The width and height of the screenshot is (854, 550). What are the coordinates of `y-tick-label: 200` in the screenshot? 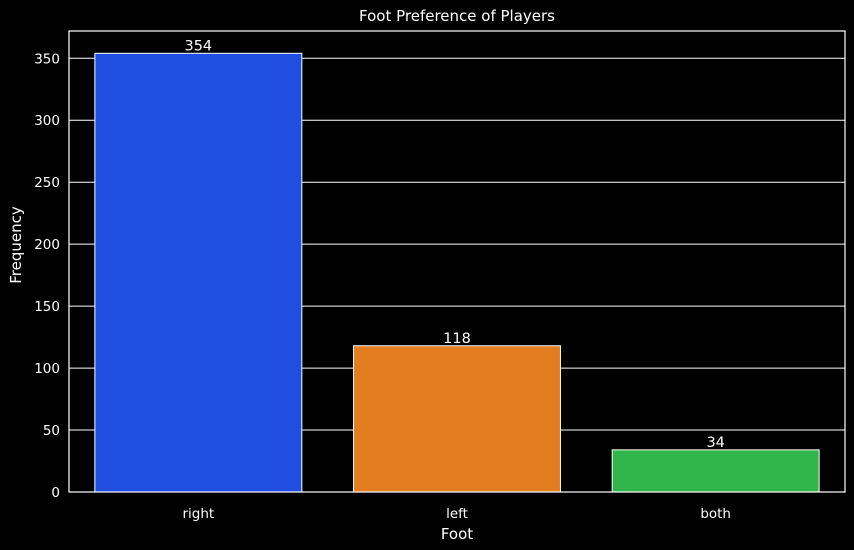 It's located at (47, 245).